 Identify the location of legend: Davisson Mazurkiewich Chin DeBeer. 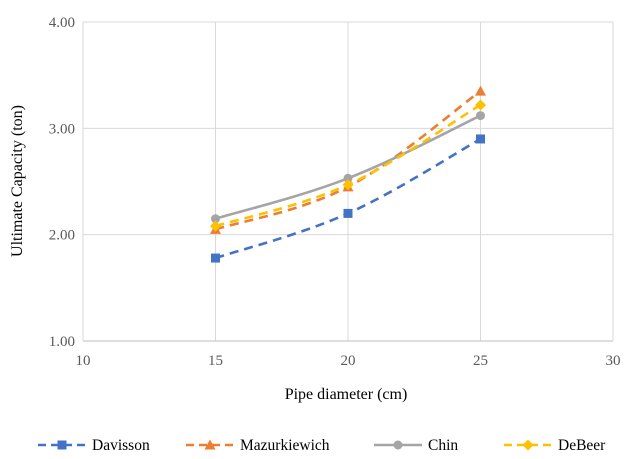
(322, 445).